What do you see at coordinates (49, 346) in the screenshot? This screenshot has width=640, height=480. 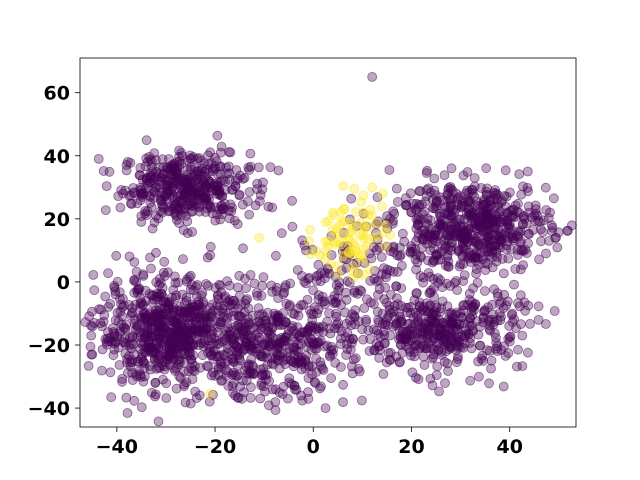 I see `y-tick-label: −20` at bounding box center [49, 346].